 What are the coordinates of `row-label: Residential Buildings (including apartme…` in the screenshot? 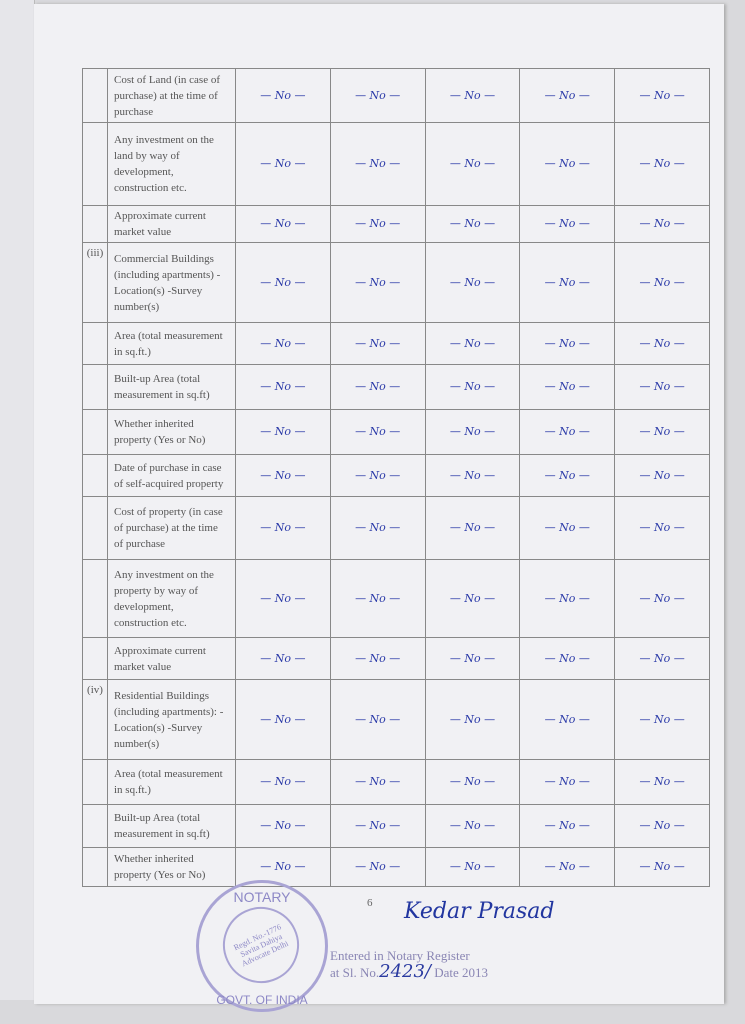 It's located at (171, 719).